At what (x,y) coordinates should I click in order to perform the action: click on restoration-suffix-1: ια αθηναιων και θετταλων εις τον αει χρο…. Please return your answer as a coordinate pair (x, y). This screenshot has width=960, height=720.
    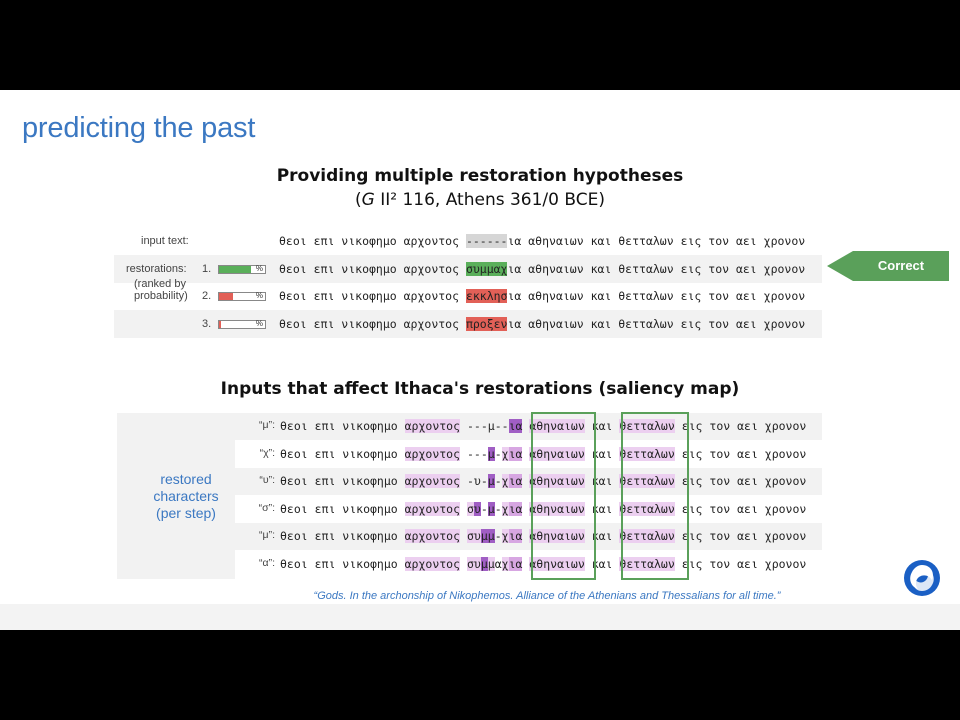
    Looking at the image, I should click on (656, 269).